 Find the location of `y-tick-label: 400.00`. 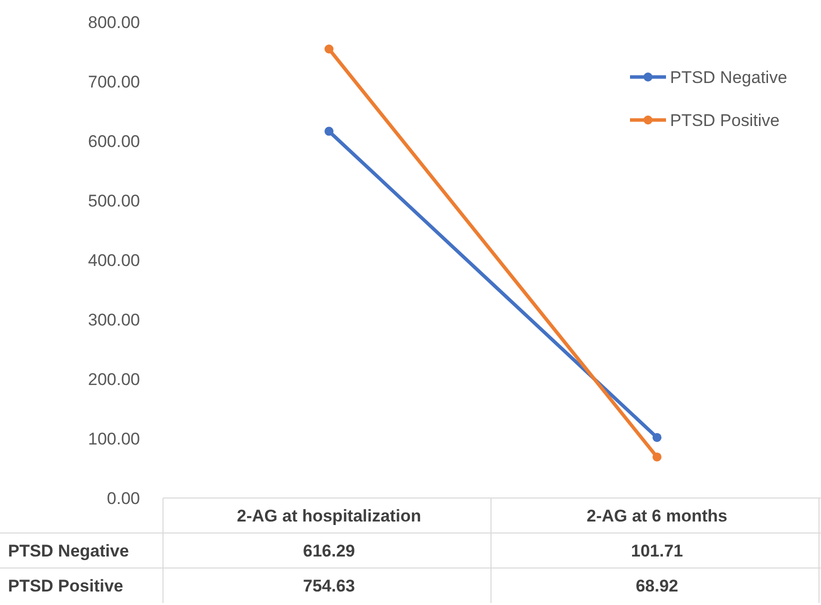

y-tick-label: 400.00 is located at coordinates (114, 260).